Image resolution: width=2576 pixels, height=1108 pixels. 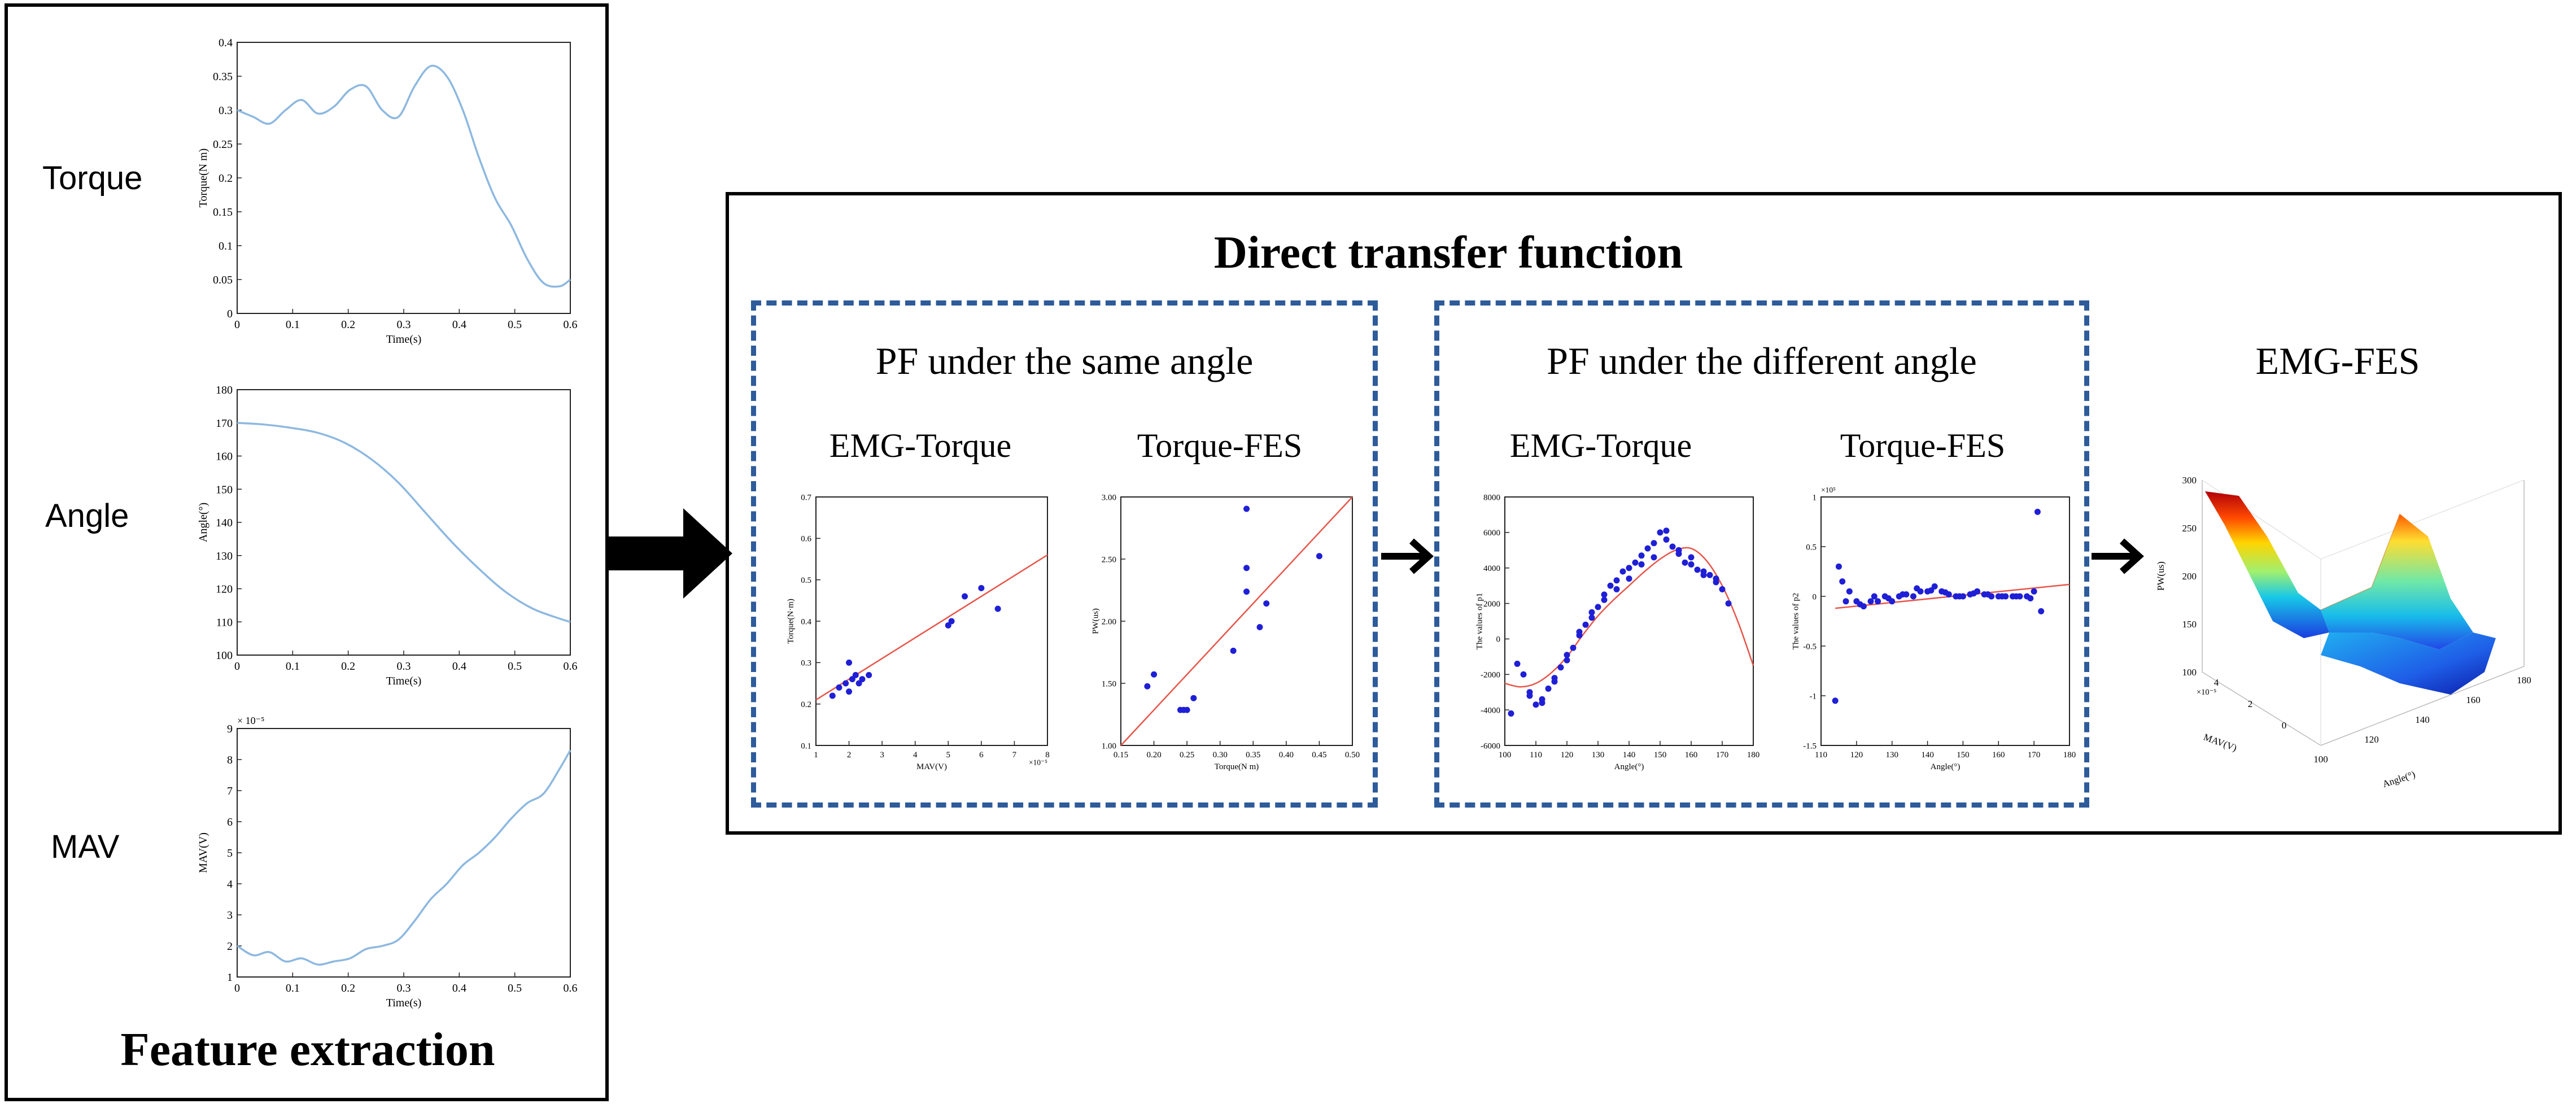 What do you see at coordinates (1600, 445) in the screenshot?
I see `different-angle-emg-torque-title: EMG-Torque` at bounding box center [1600, 445].